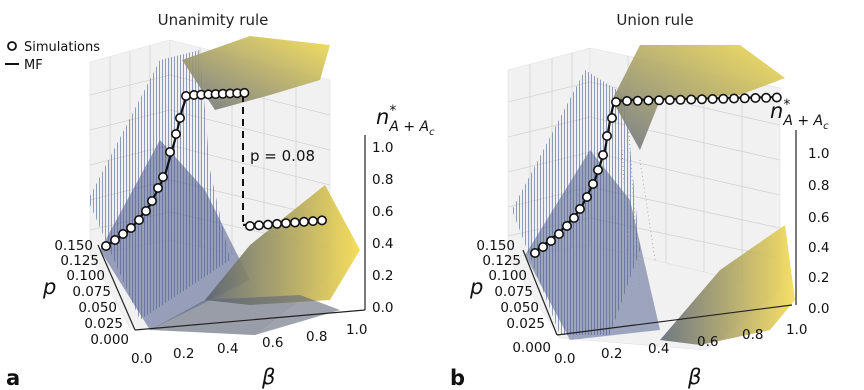  Describe the element at coordinates (382, 308) in the screenshot. I see `panel-a-n-tick: 0.0` at that location.